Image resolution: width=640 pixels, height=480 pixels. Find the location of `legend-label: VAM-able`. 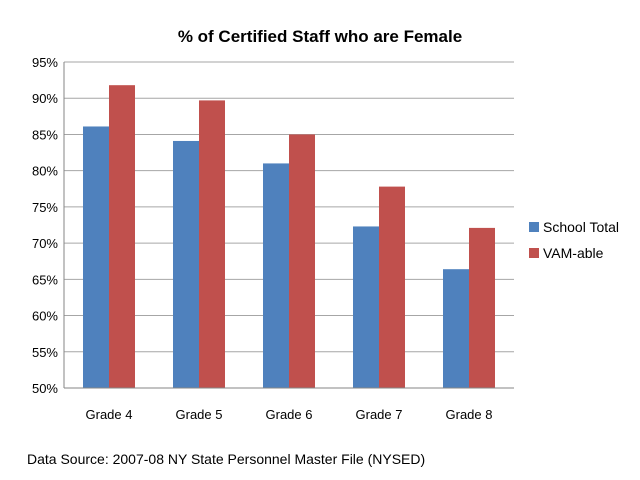

legend-label: VAM-able is located at coordinates (573, 253).